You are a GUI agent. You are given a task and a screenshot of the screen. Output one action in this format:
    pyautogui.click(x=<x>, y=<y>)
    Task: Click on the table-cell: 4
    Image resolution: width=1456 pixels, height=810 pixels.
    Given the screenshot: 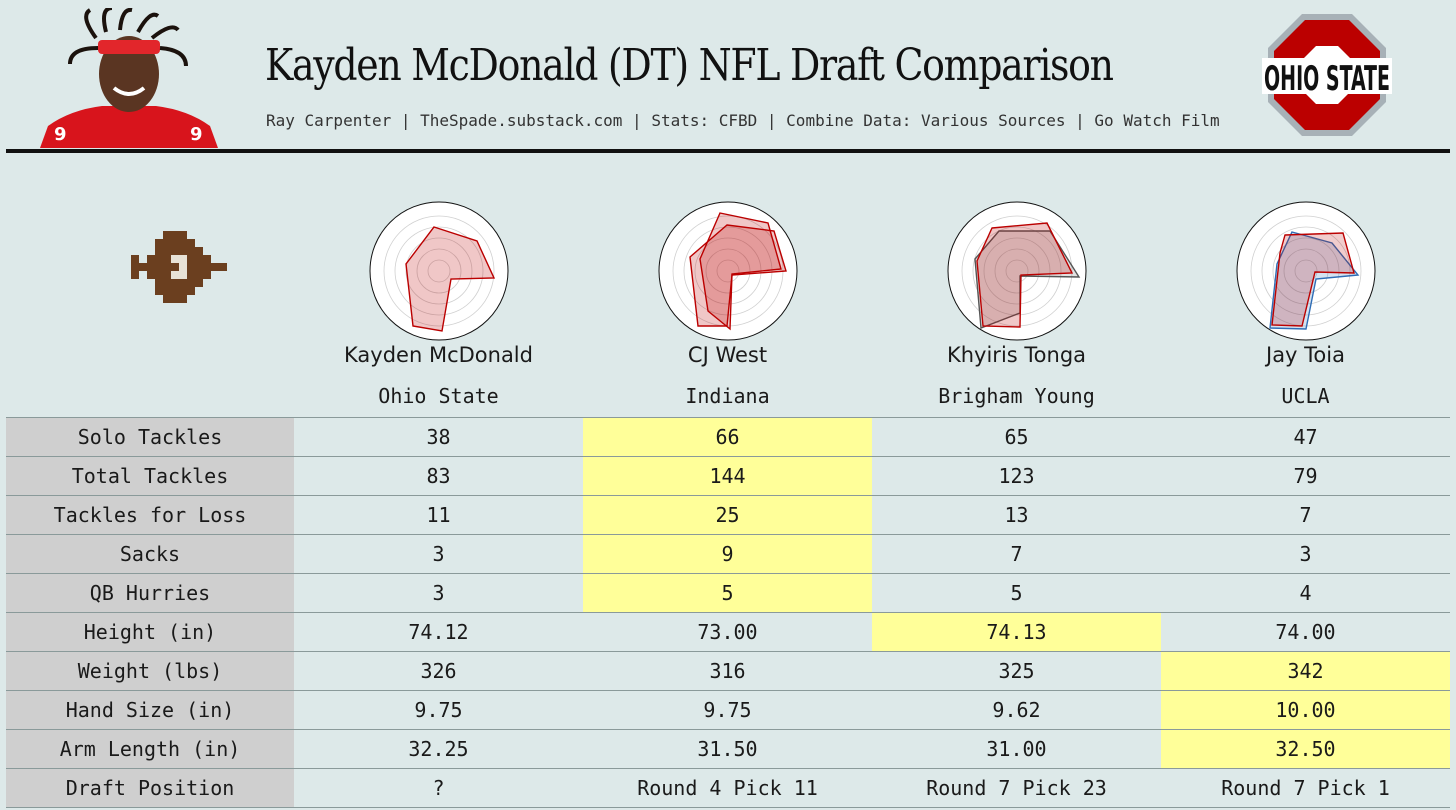 What is the action you would take?
    pyautogui.click(x=1305, y=593)
    